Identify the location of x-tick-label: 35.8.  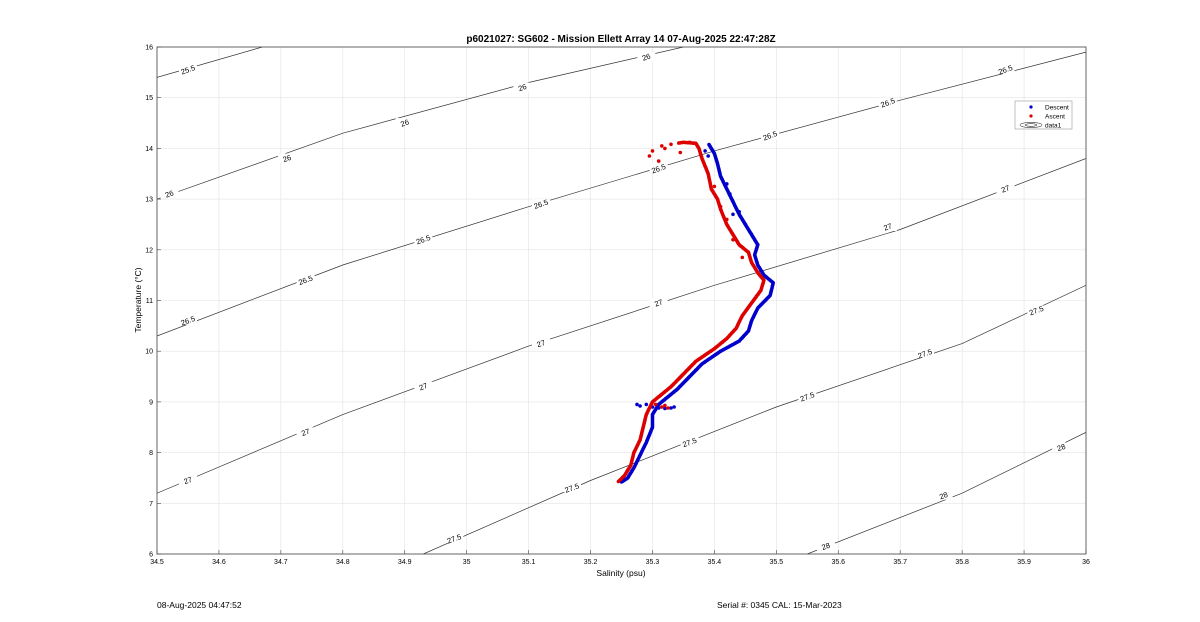
(962, 562).